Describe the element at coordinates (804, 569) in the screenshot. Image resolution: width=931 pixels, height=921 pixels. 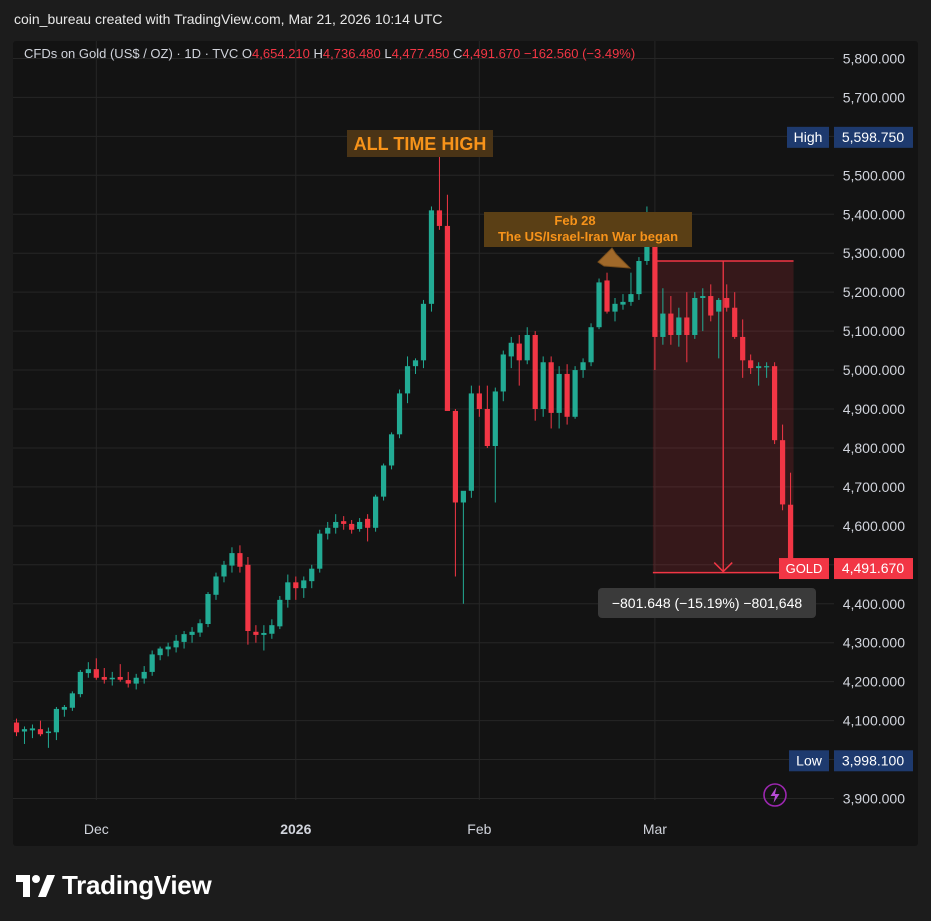
I see `symbol-label-box` at that location.